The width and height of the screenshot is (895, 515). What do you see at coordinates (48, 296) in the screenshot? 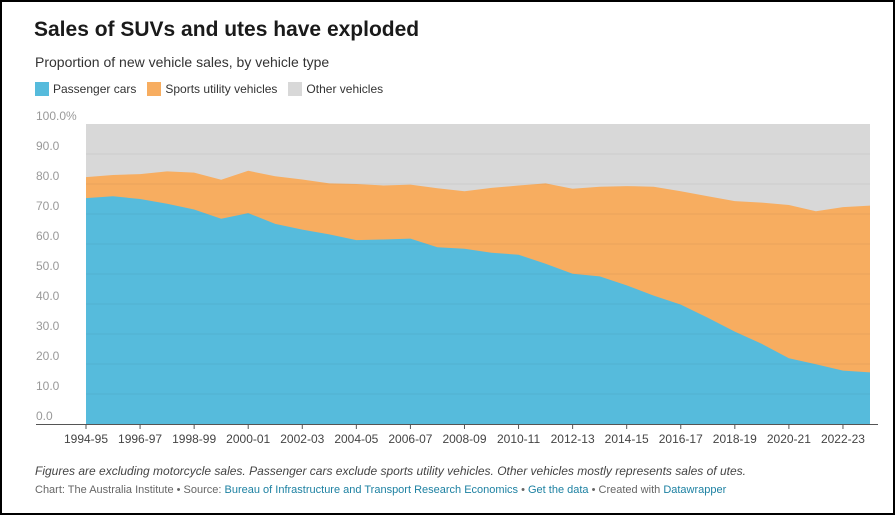
I see `y-tick-label: 40.0` at bounding box center [48, 296].